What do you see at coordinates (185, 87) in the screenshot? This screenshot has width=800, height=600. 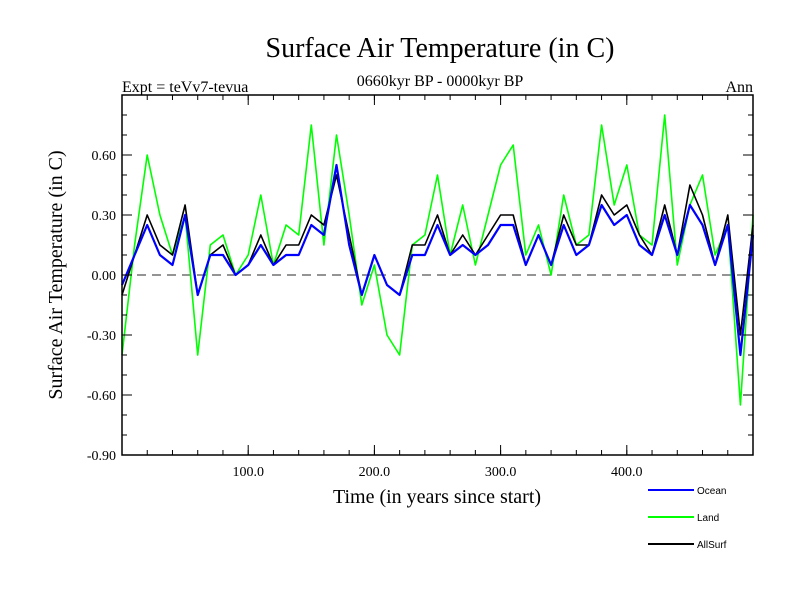 I see `experiment-label: Expt = teVv7-tevua` at bounding box center [185, 87].